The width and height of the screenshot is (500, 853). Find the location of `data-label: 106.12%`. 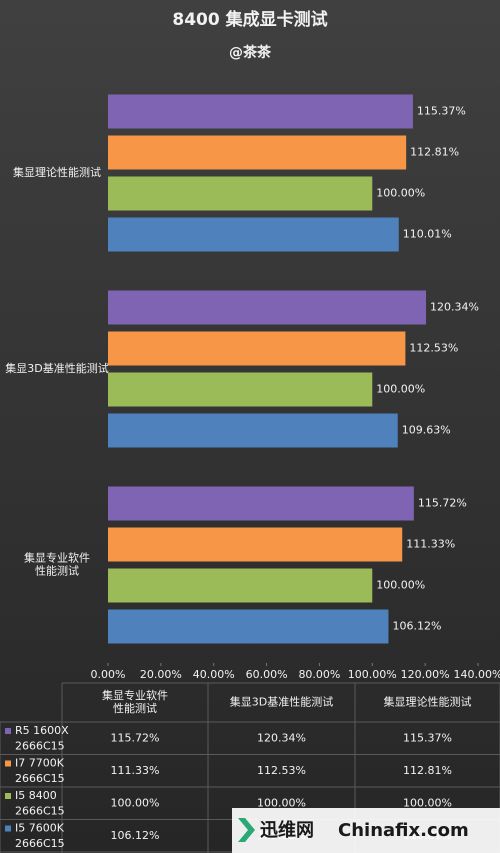

data-label: 106.12% is located at coordinates (416, 626).